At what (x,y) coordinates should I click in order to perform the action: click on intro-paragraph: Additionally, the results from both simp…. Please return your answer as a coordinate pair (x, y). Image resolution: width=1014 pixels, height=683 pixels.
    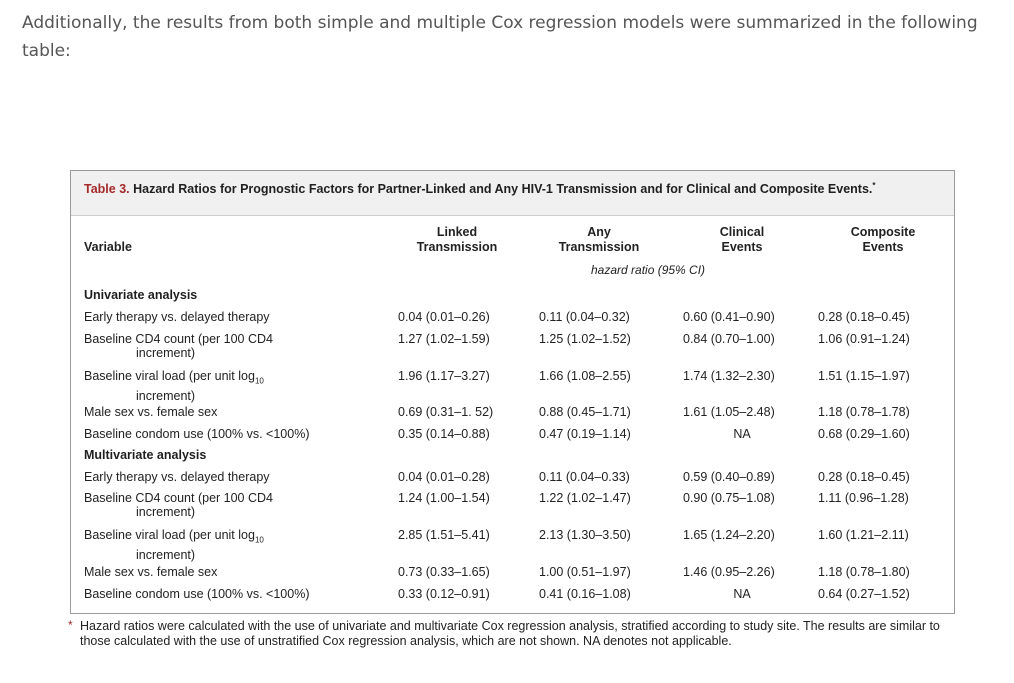
    Looking at the image, I should click on (500, 37).